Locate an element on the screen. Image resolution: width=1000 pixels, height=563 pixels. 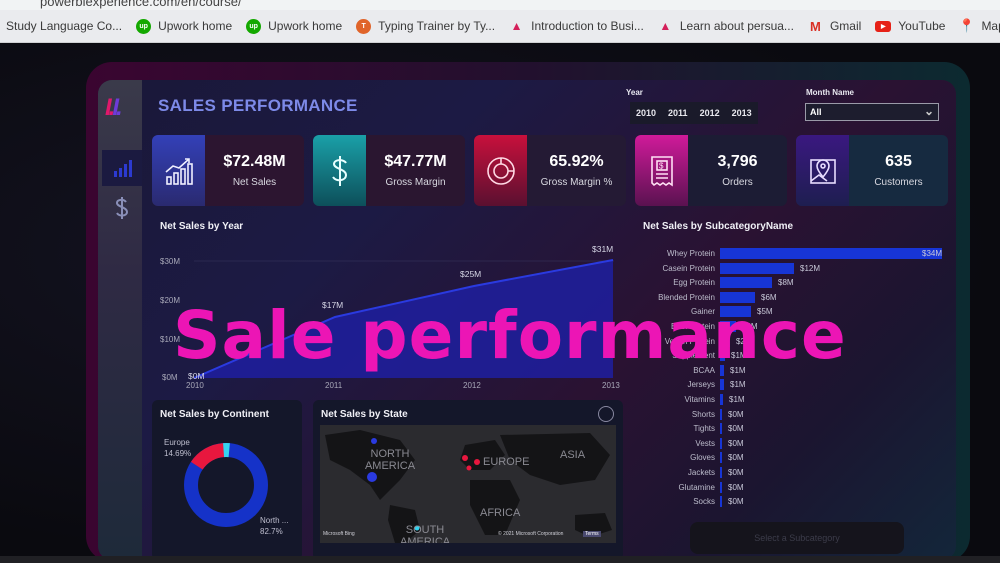
bookmark-gmail: M Gmail is located at coordinates (834, 26).